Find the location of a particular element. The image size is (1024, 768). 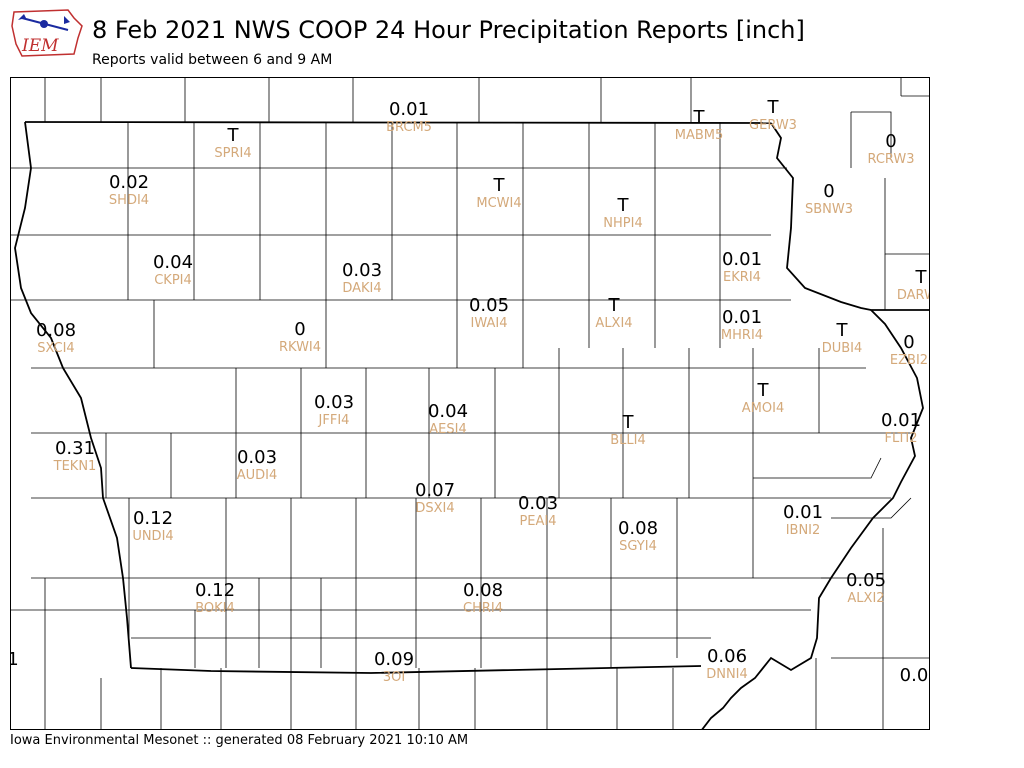

station-report: TDARW3 is located at coordinates (912, 285).